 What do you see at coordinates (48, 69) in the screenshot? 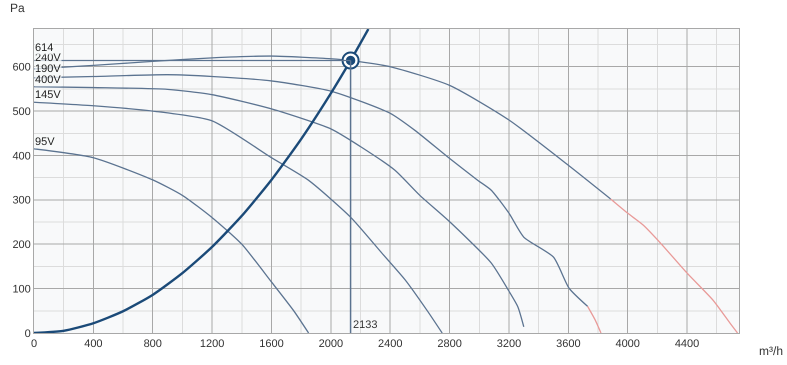
I see `series-label: 190V` at bounding box center [48, 69].